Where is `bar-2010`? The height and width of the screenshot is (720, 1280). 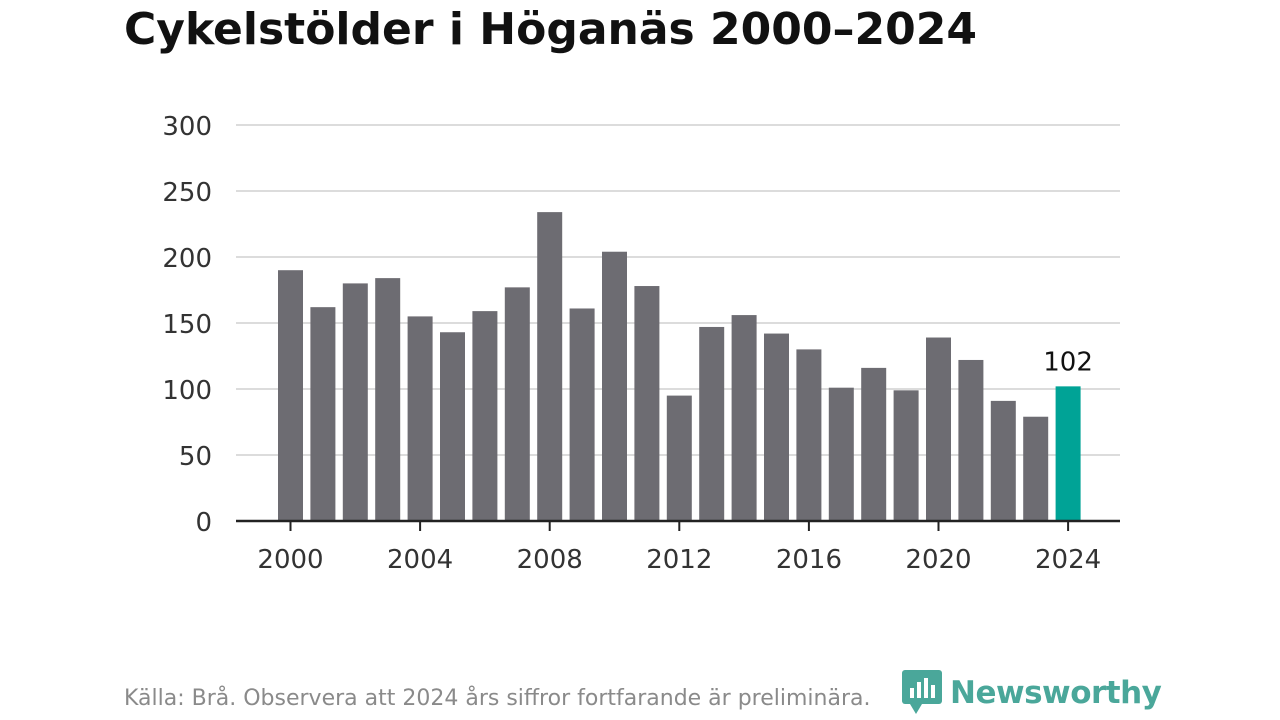 bar-2010 is located at coordinates (614, 386).